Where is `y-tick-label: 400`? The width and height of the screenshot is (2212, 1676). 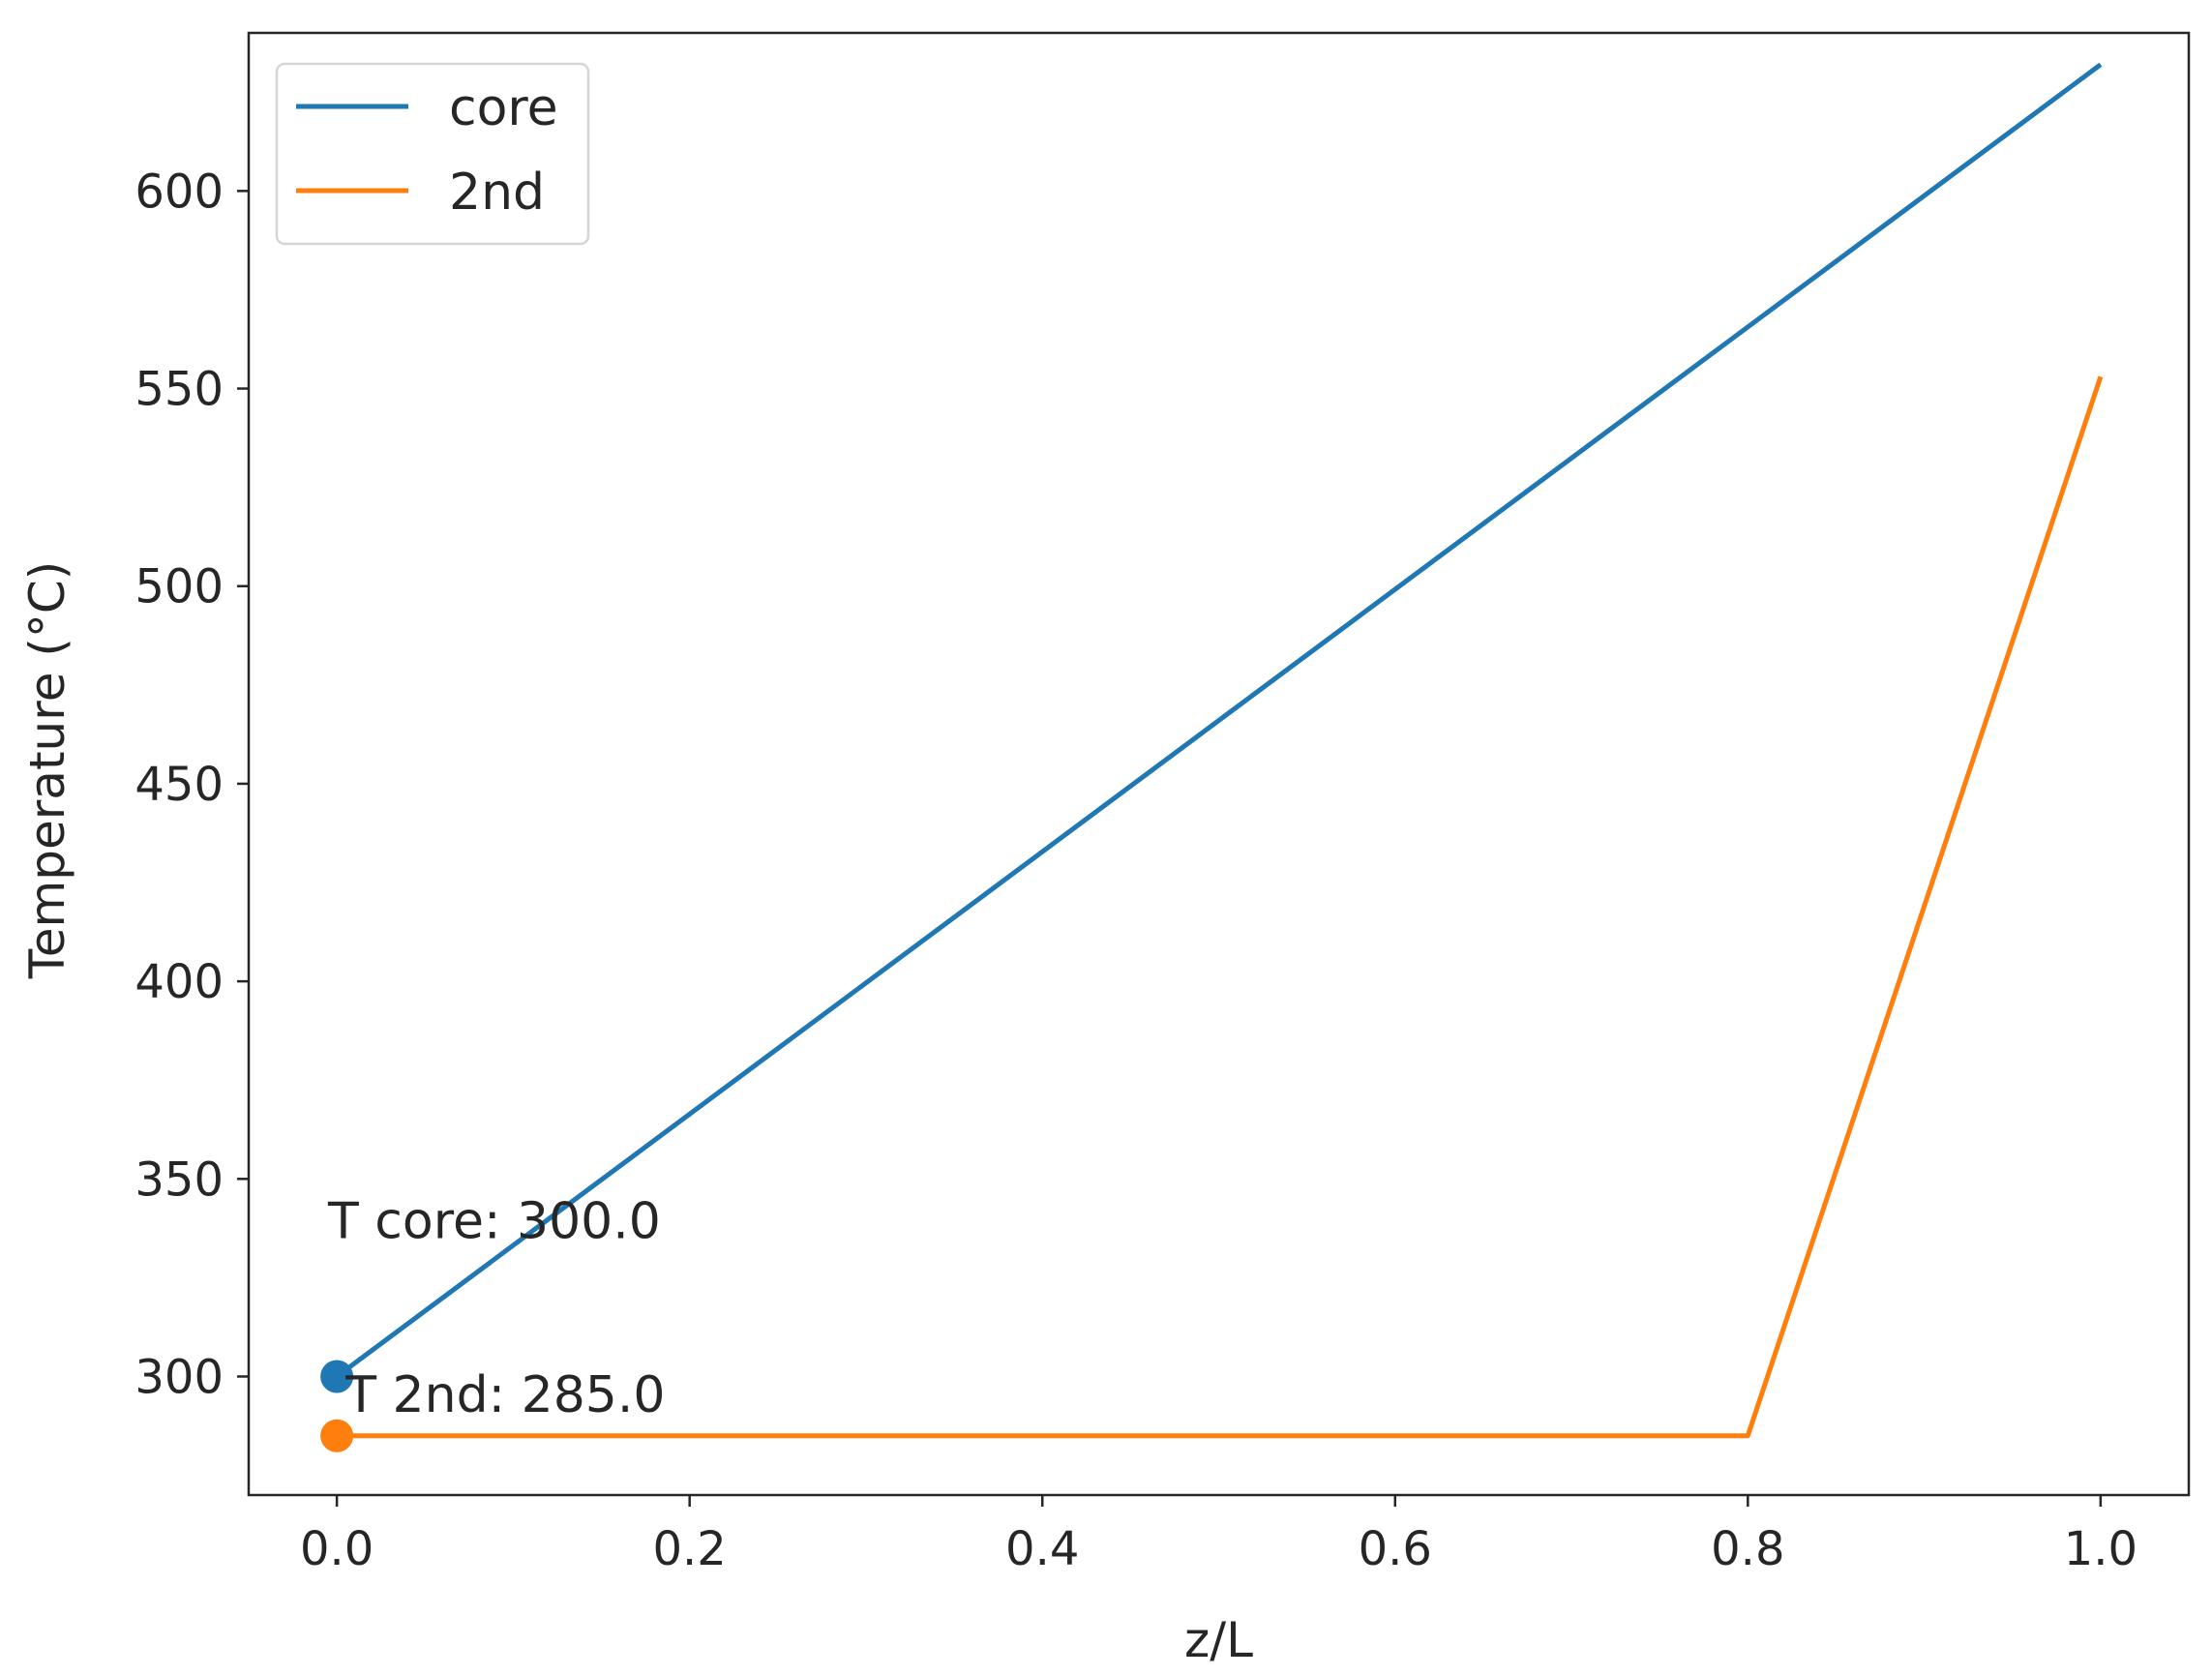
y-tick-label: 400 is located at coordinates (179, 982).